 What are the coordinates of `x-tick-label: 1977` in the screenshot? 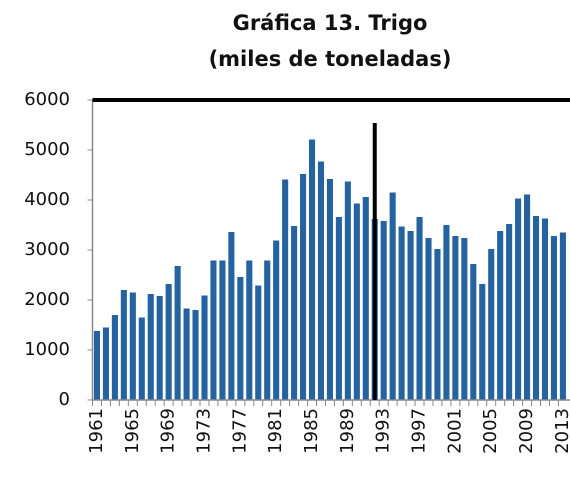 It's located at (239, 431).